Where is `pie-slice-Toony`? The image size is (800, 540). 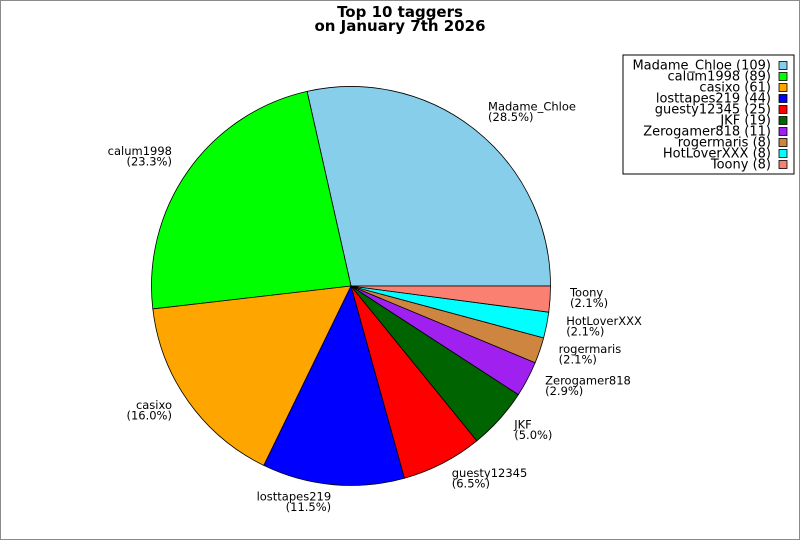
pie-slice-Toony is located at coordinates (450, 299).